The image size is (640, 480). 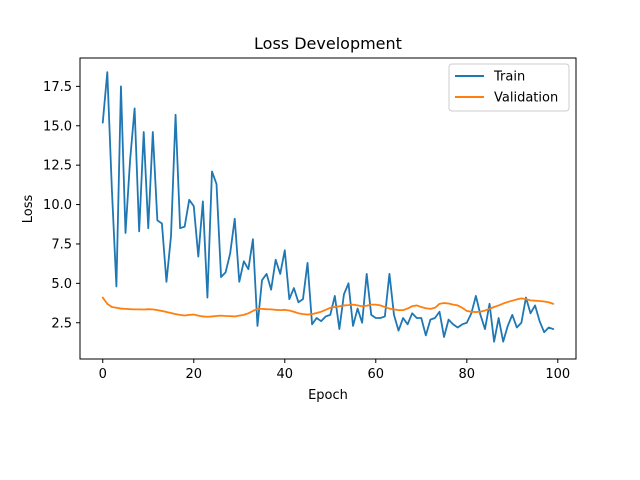 I want to click on legend-label-train: Train, so click(x=509, y=77).